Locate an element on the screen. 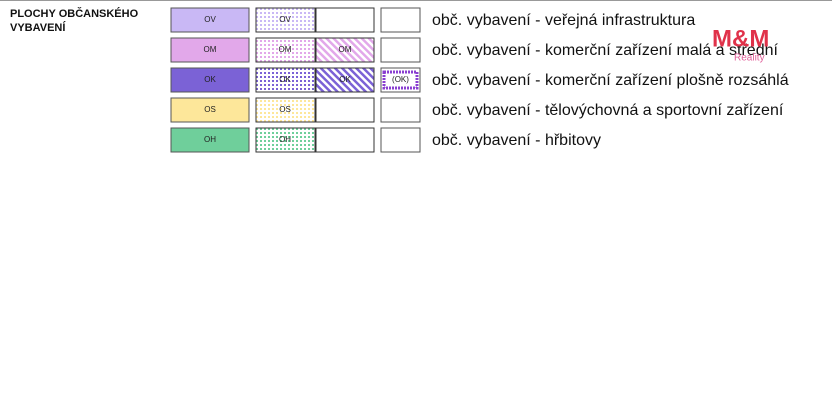 The height and width of the screenshot is (401, 832). special-frame is located at coordinates (400, 80).